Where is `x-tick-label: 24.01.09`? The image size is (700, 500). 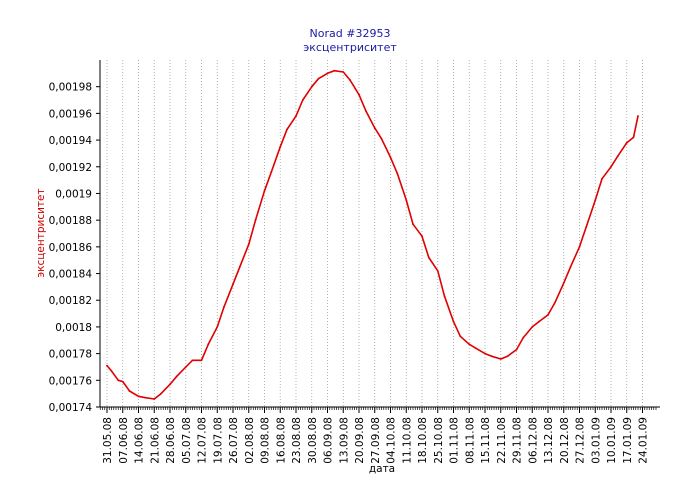 x-tick-label: 24.01.09 is located at coordinates (644, 440).